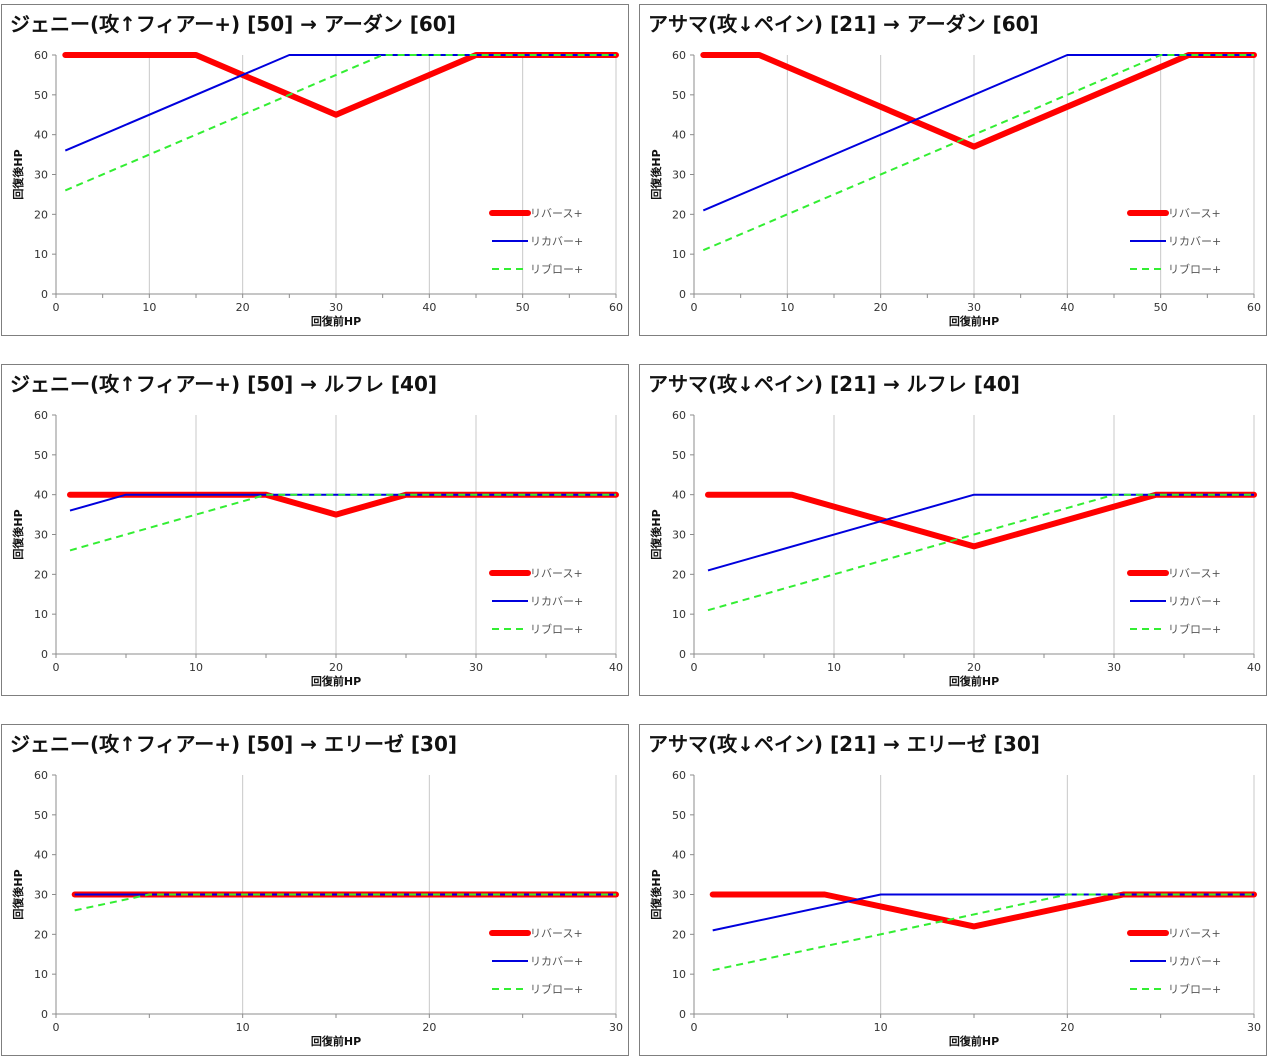 This screenshot has height=1059, width=1268. I want to click on x-tick-label: 60, so click(1254, 307).